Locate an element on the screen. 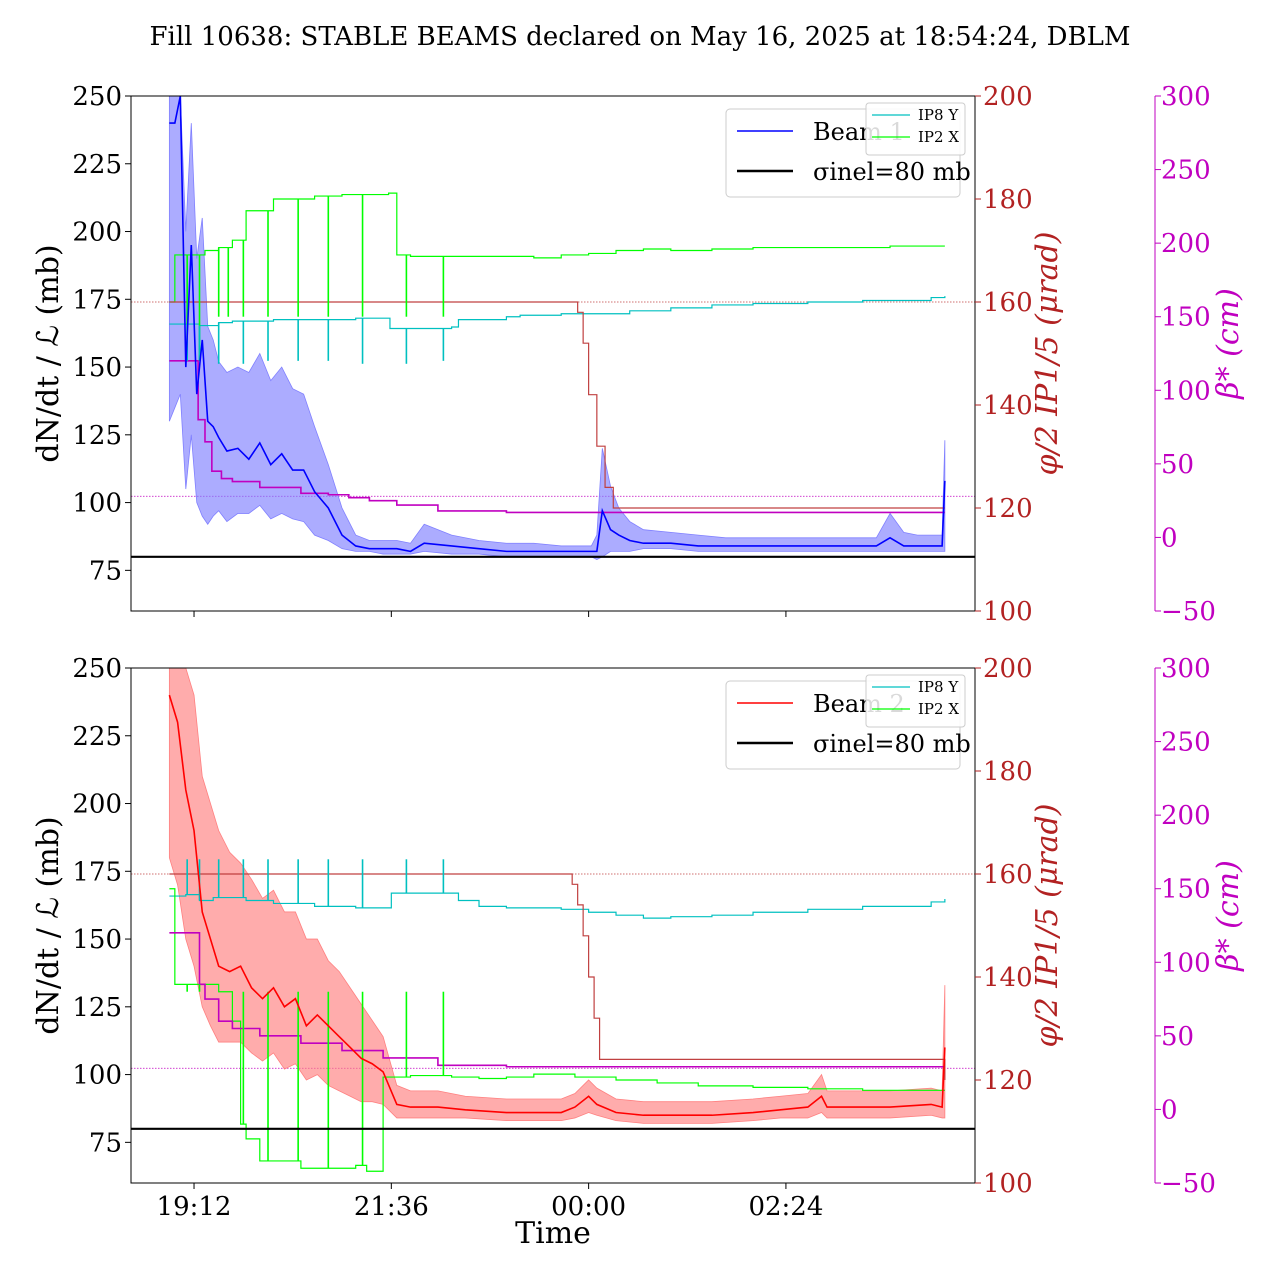 This screenshot has width=1280, height=1280. series-crossing-bottom is located at coordinates (557, 976).